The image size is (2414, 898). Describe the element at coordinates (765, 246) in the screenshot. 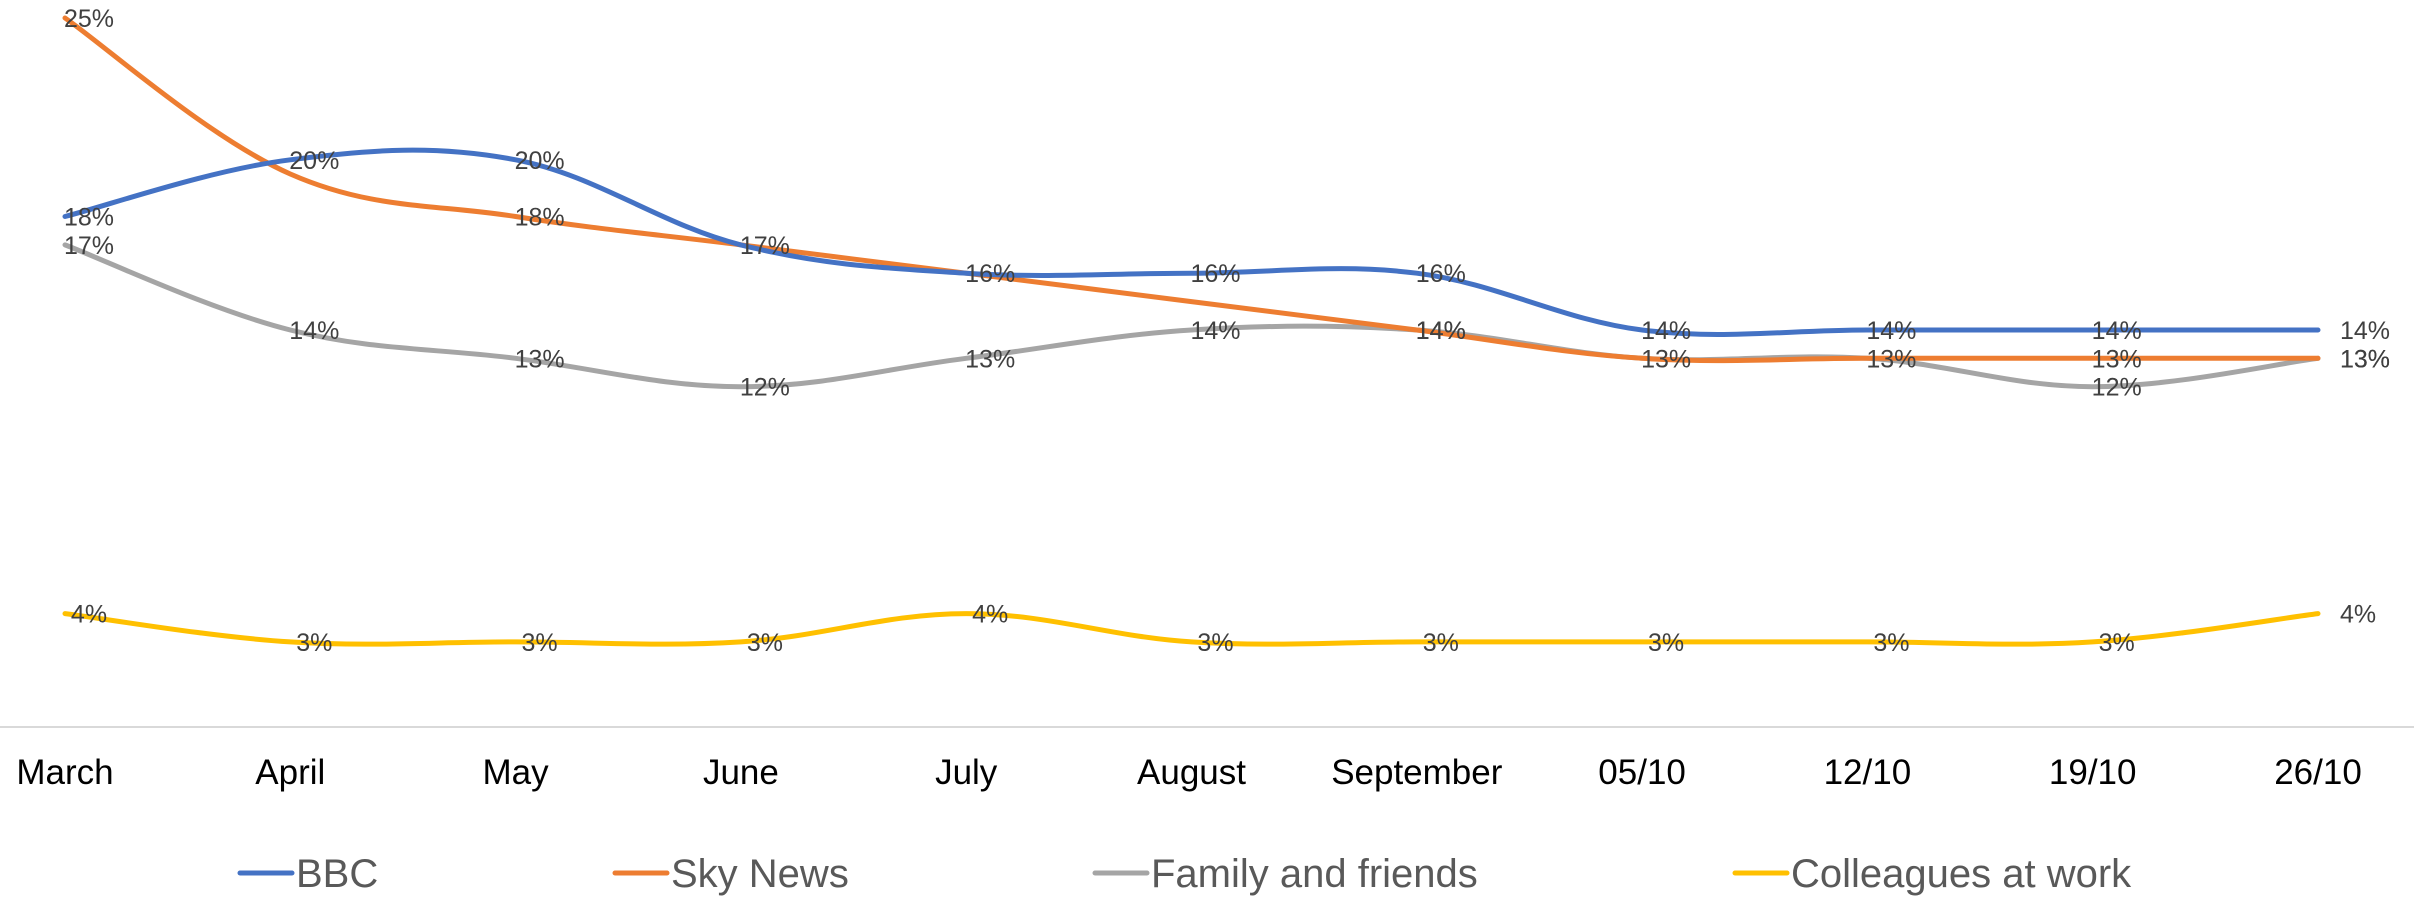

I see `data-label-sky-news: 17%` at that location.